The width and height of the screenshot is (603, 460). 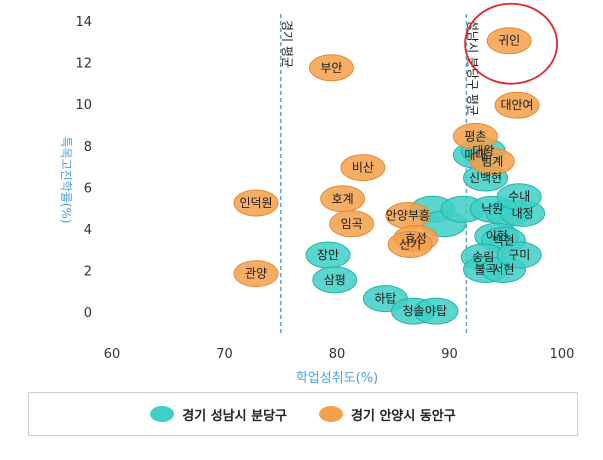 I want to click on point-label: 대왕, so click(x=483, y=151).